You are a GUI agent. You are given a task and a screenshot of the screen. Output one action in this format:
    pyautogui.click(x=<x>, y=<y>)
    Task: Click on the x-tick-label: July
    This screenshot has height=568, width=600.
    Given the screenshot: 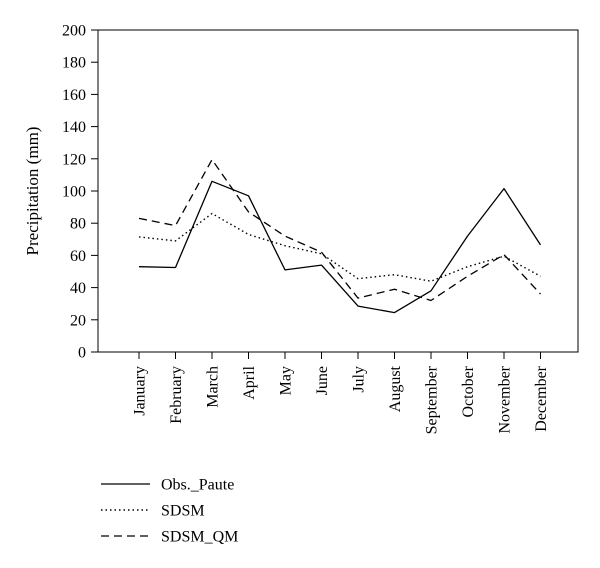 What is the action you would take?
    pyautogui.click(x=359, y=379)
    